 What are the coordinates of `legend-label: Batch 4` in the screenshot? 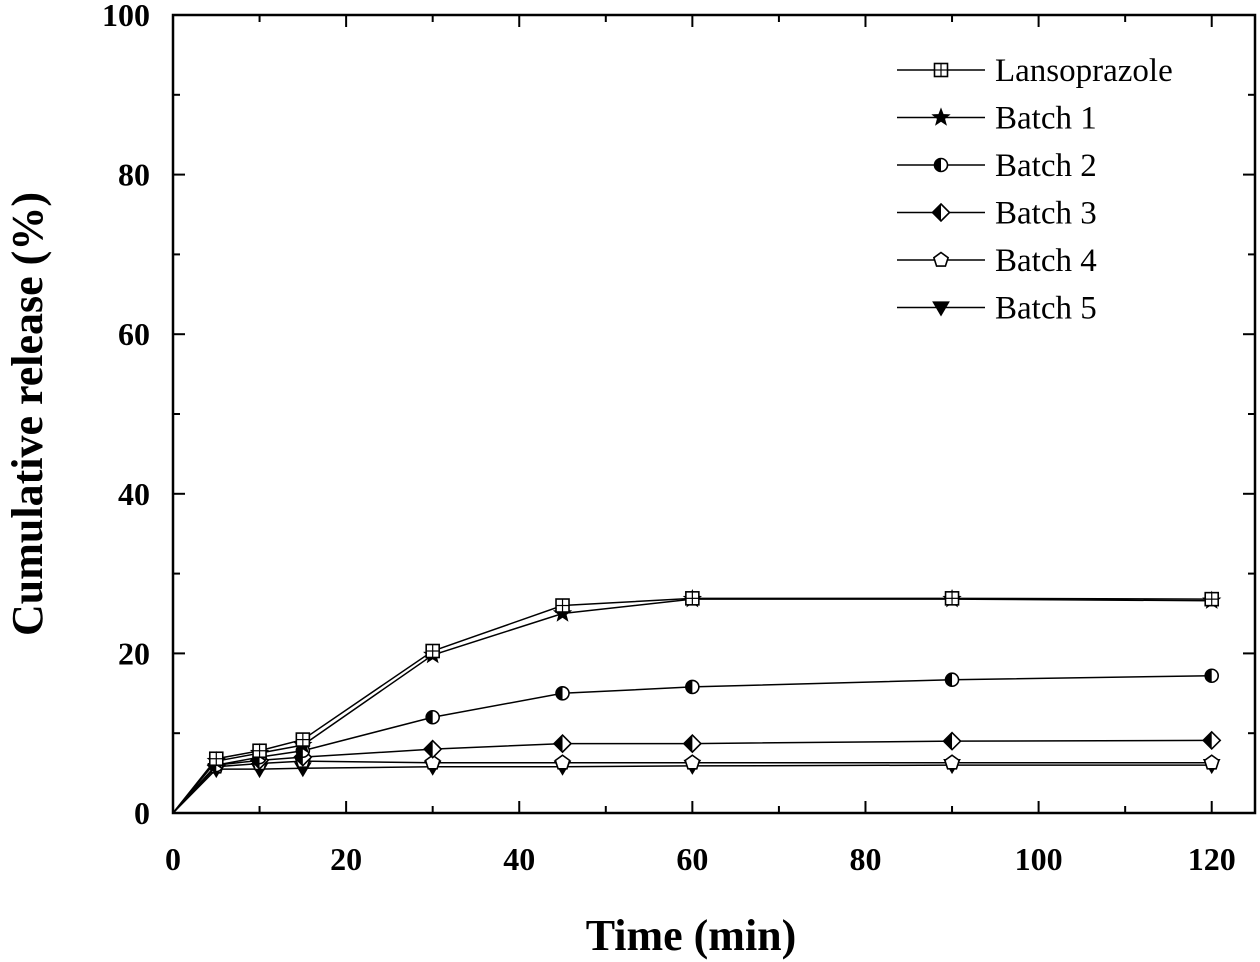 It's located at (1046, 261).